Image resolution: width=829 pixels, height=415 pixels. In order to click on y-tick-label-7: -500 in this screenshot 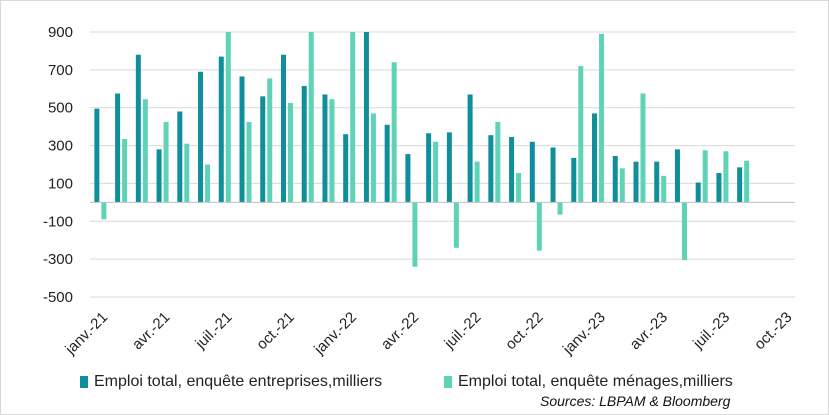, I will do `click(58, 297)`.